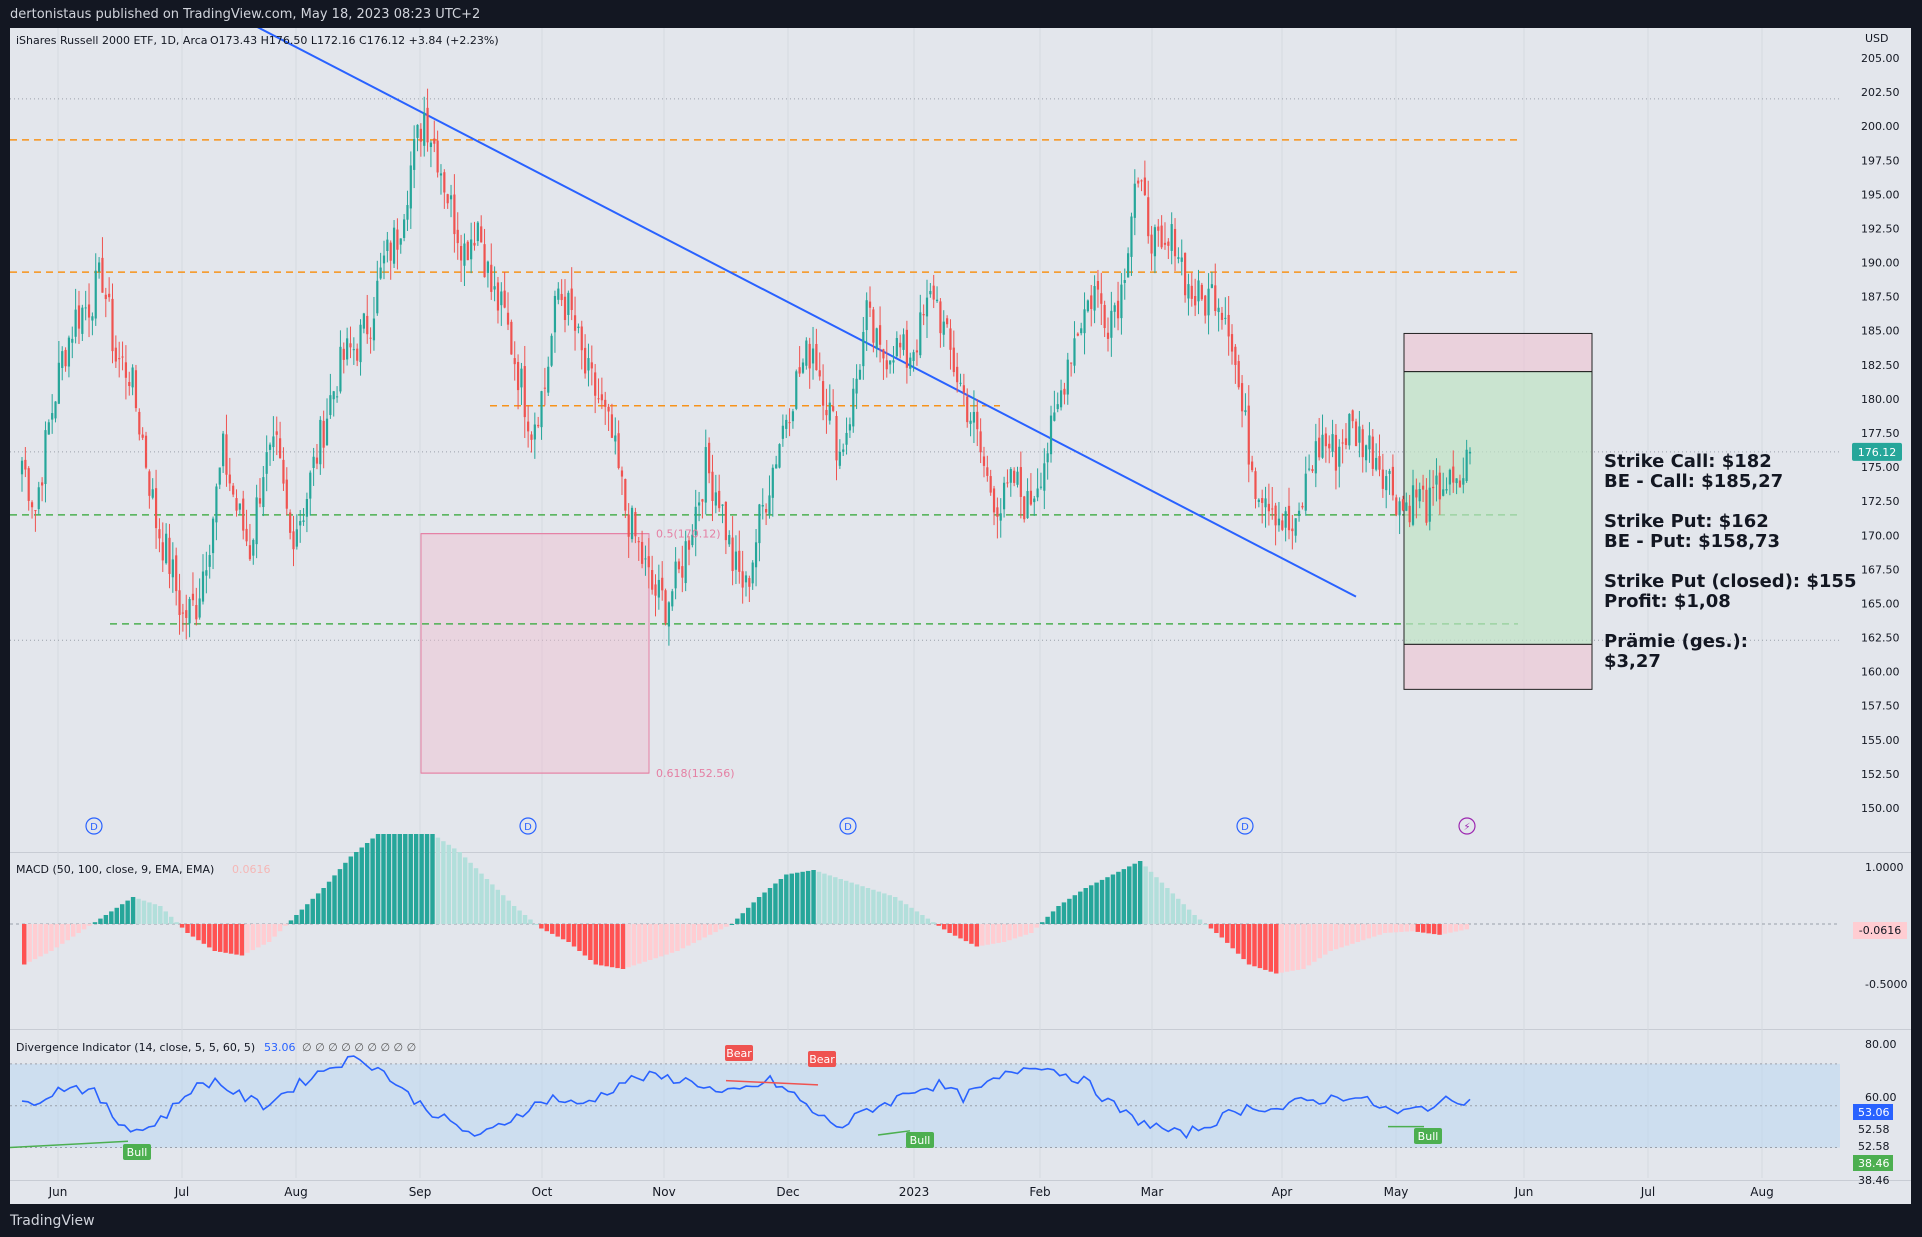  Describe the element at coordinates (359, 1047) in the screenshot. I see `osc-empty-values: ∅ ∅ ∅ ∅ ∅ ∅ ∅ ∅ ∅` at that location.